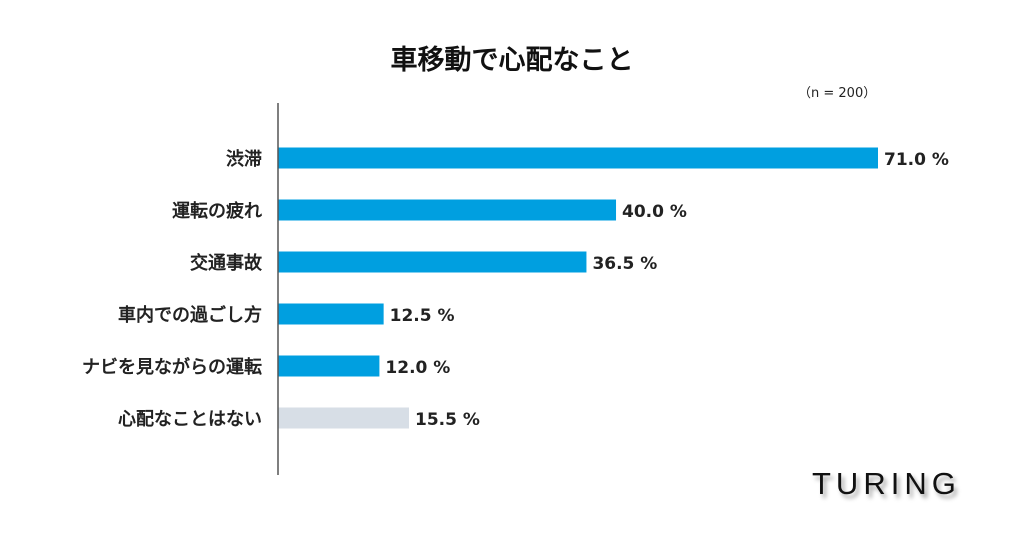  What do you see at coordinates (172, 367) in the screenshot?
I see `category-label: ナビを見ながらの運転` at bounding box center [172, 367].